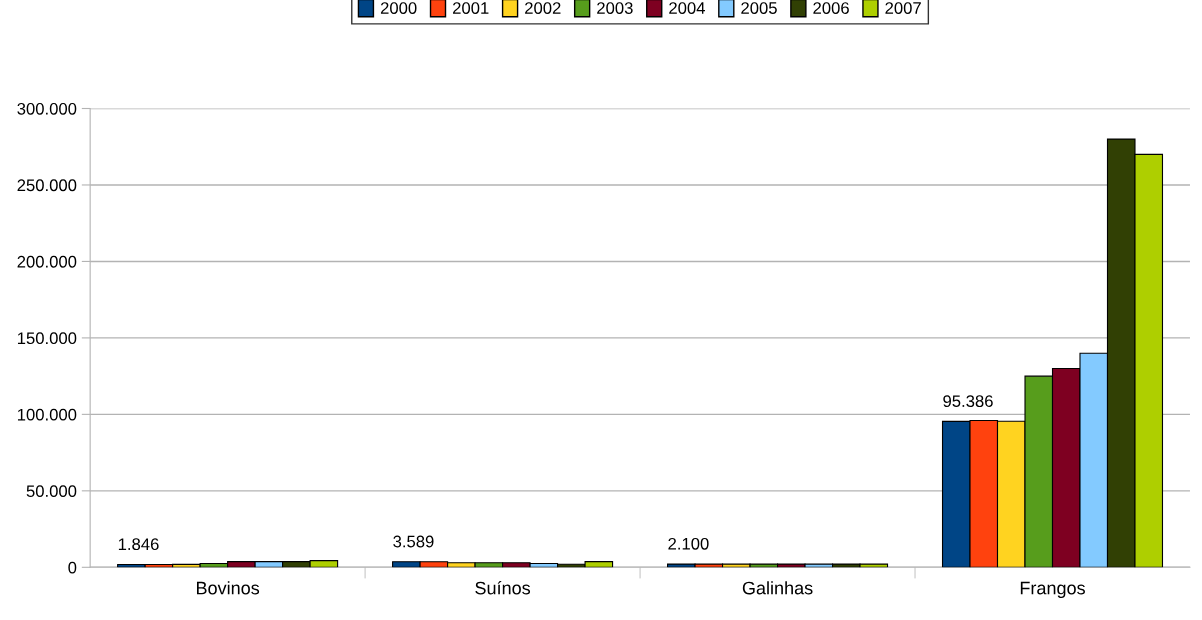 This screenshot has height=620, width=1202. What do you see at coordinates (138, 544) in the screenshot?
I see `data-label: 1.846` at bounding box center [138, 544].